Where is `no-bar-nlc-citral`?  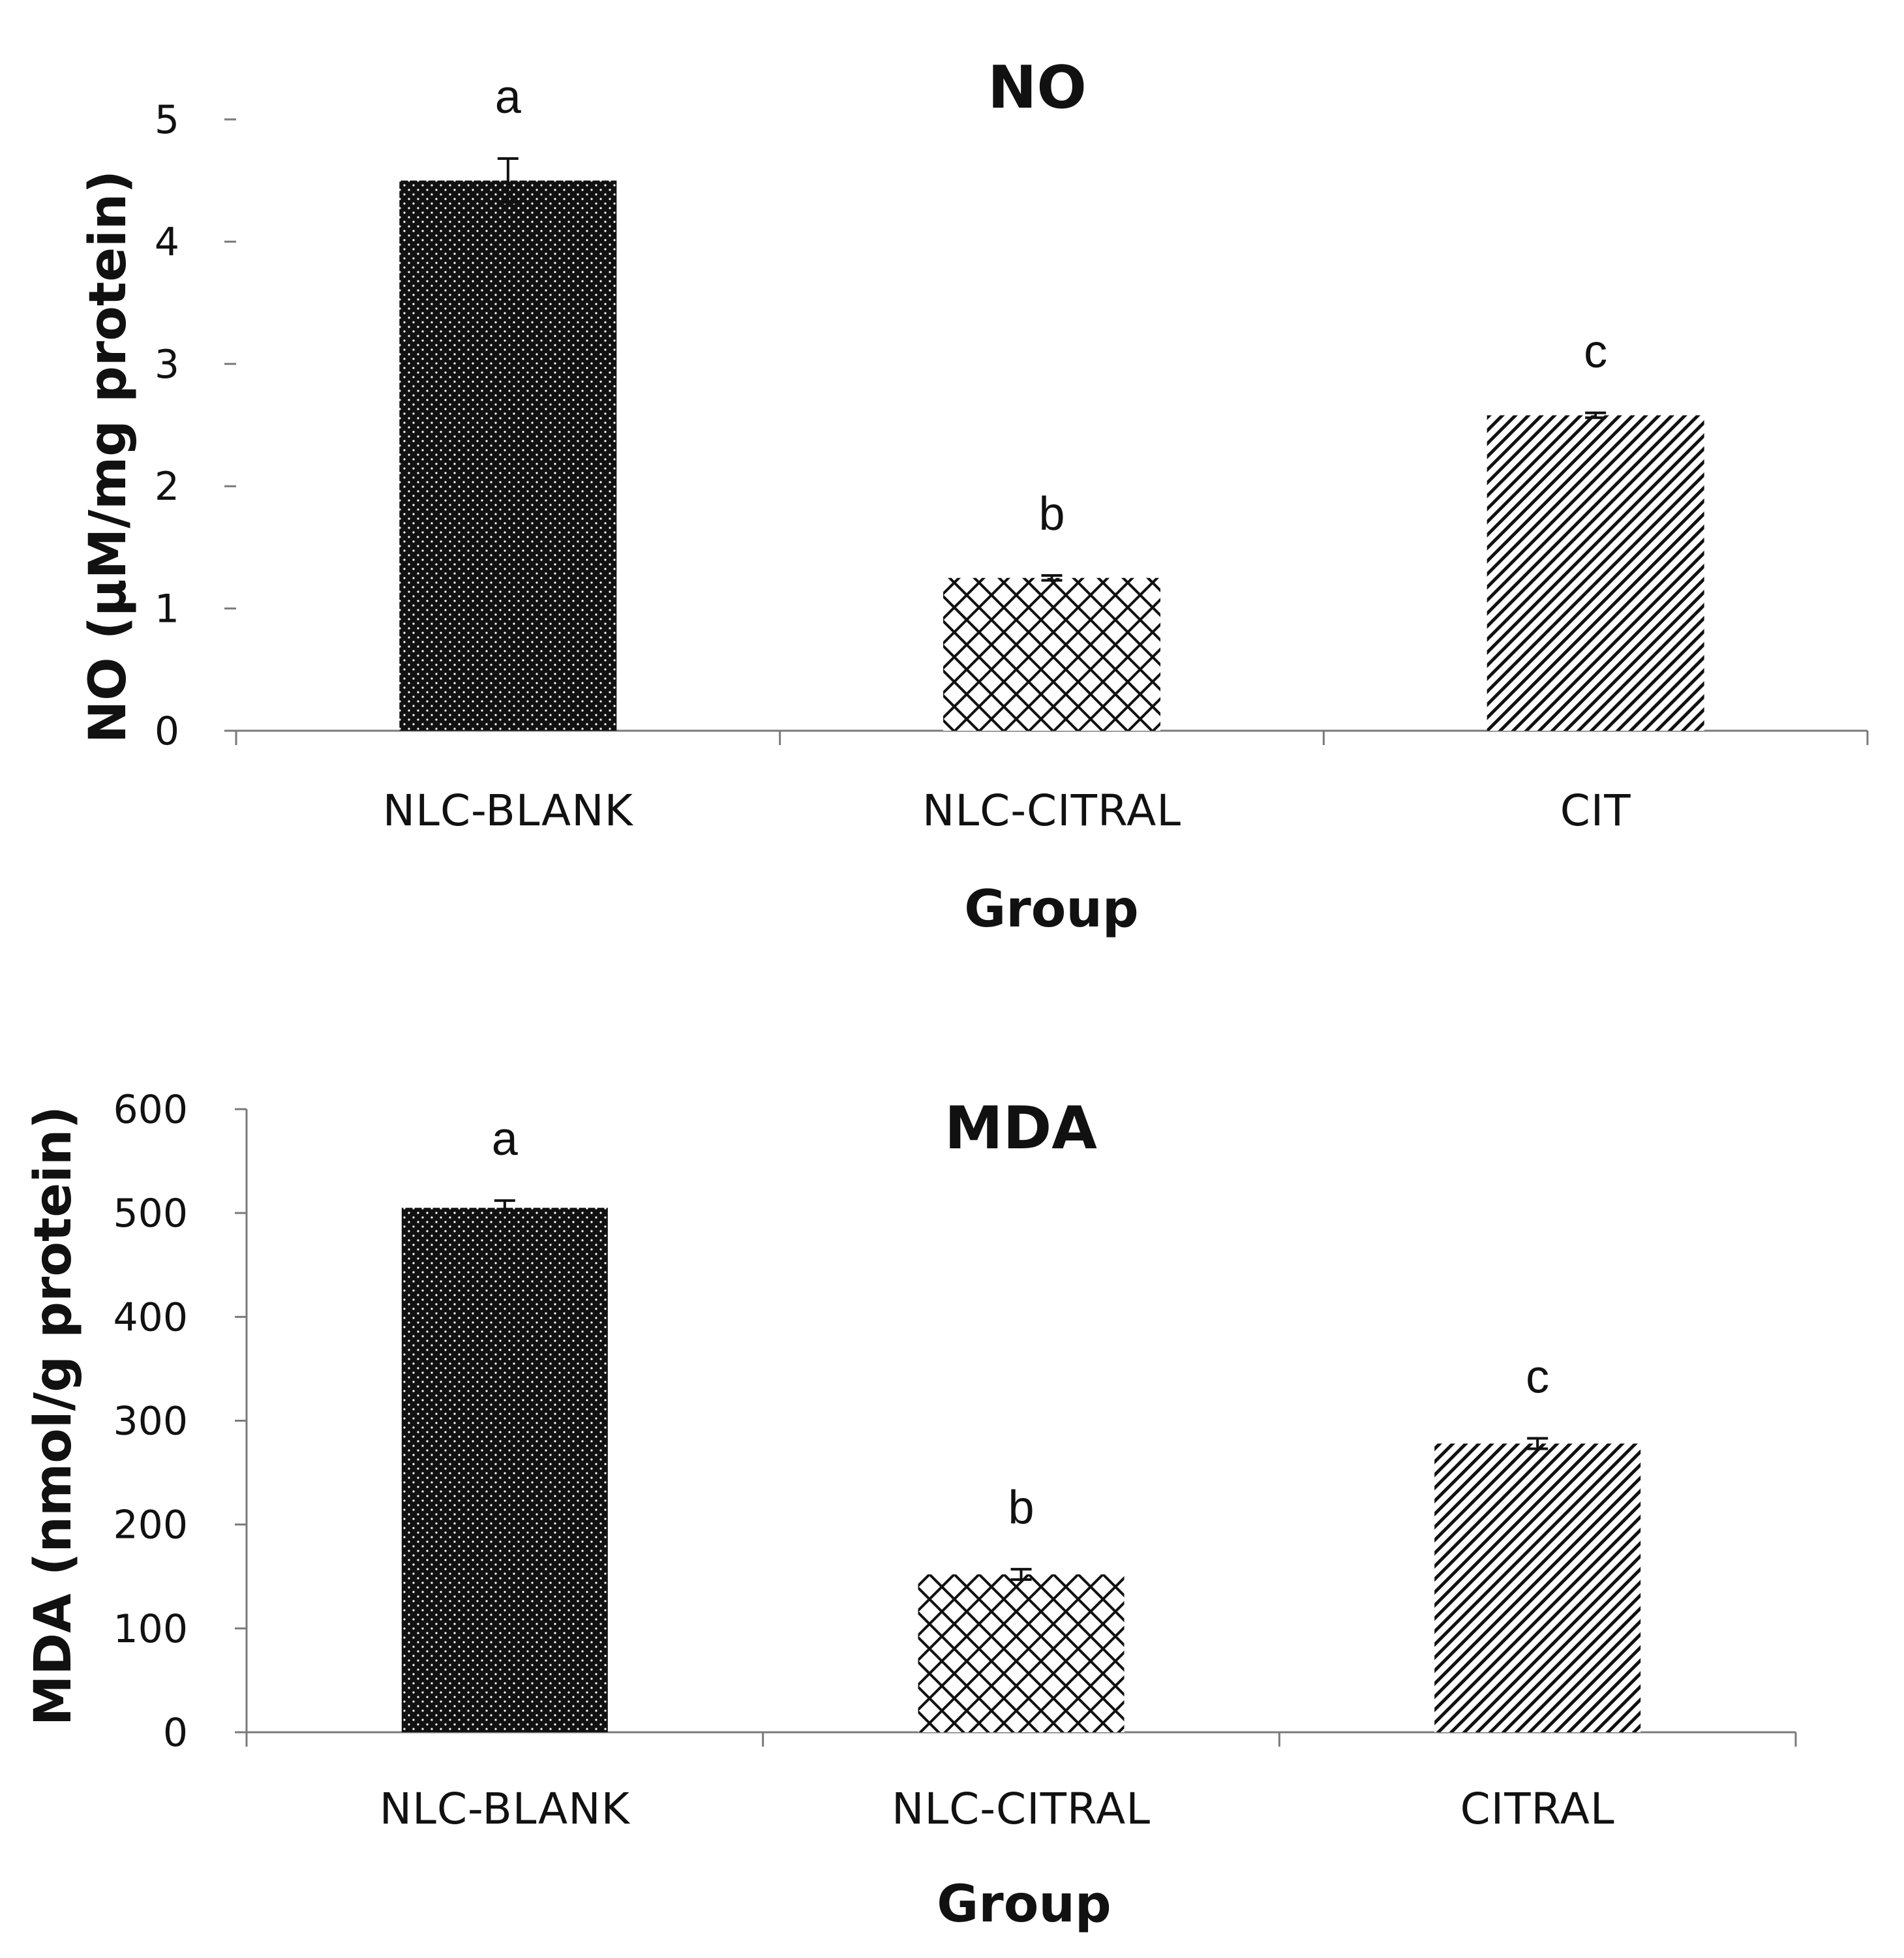
no-bar-nlc-citral is located at coordinates (1052, 654).